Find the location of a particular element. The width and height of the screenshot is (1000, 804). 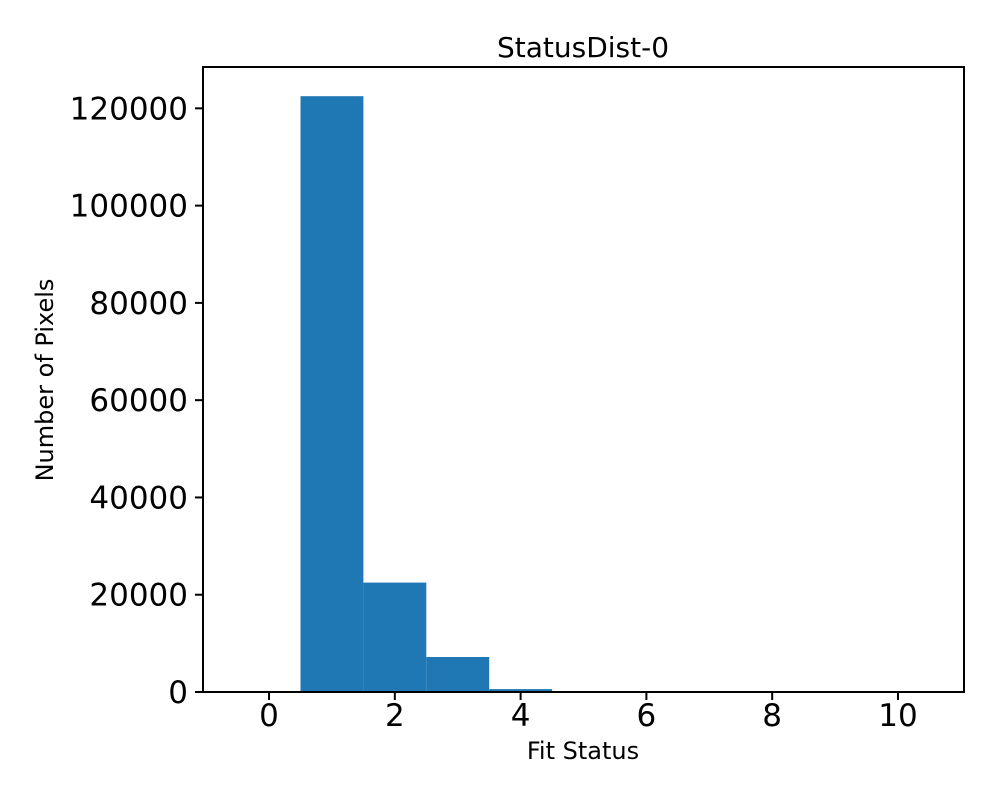

x-tick-label: 2 is located at coordinates (395, 716).